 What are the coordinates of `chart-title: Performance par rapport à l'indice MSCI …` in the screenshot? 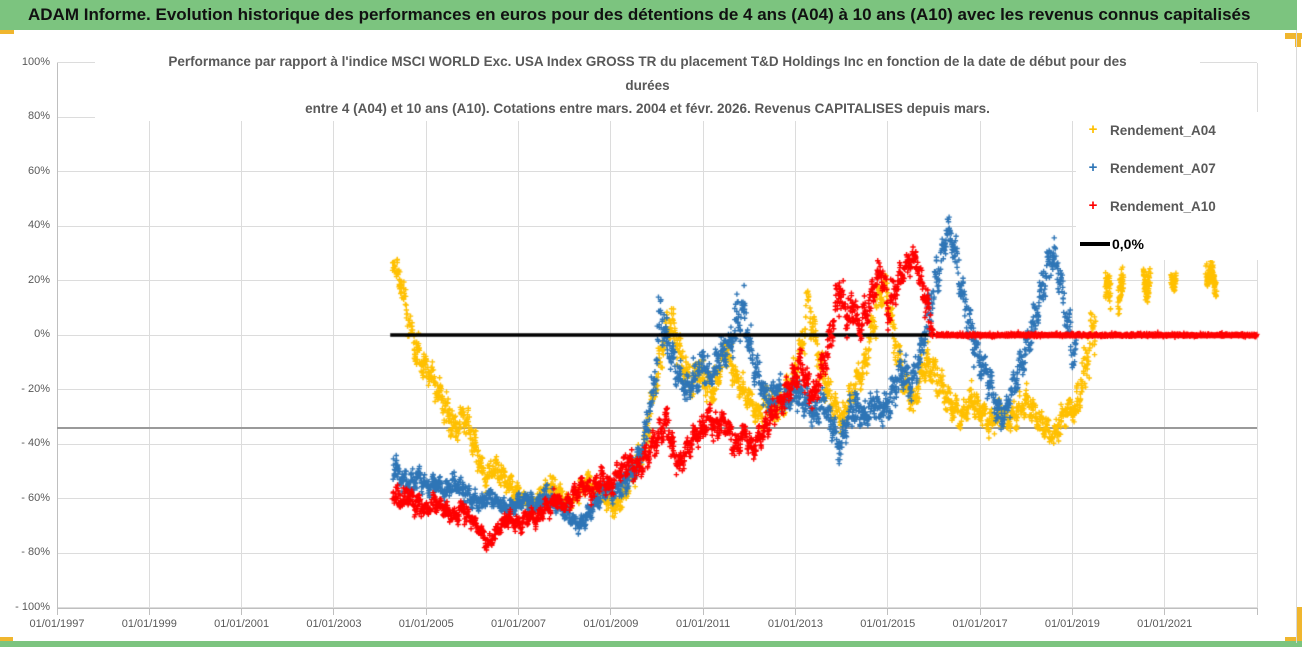 It's located at (647, 85).